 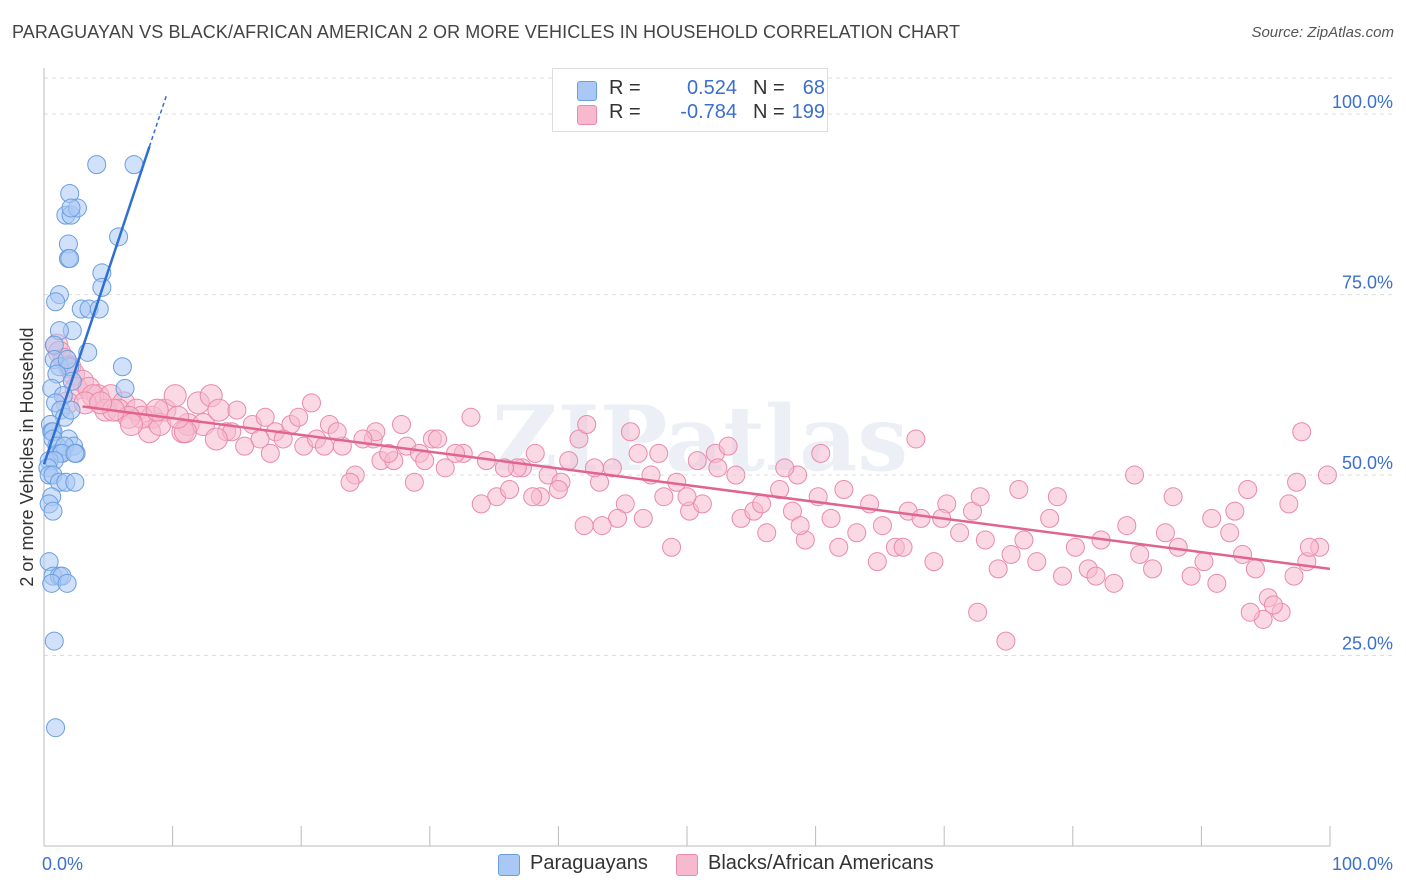 What do you see at coordinates (587, 115) in the screenshot?
I see `legend-swatch-blacks` at bounding box center [587, 115].